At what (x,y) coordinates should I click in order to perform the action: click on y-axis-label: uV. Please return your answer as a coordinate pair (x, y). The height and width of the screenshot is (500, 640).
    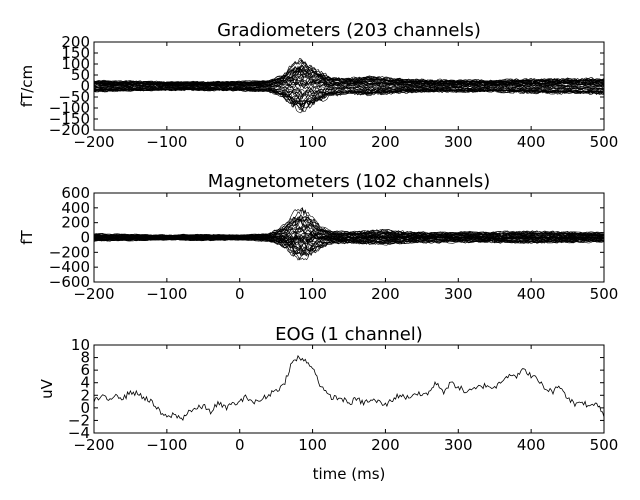
    Looking at the image, I should click on (47, 388).